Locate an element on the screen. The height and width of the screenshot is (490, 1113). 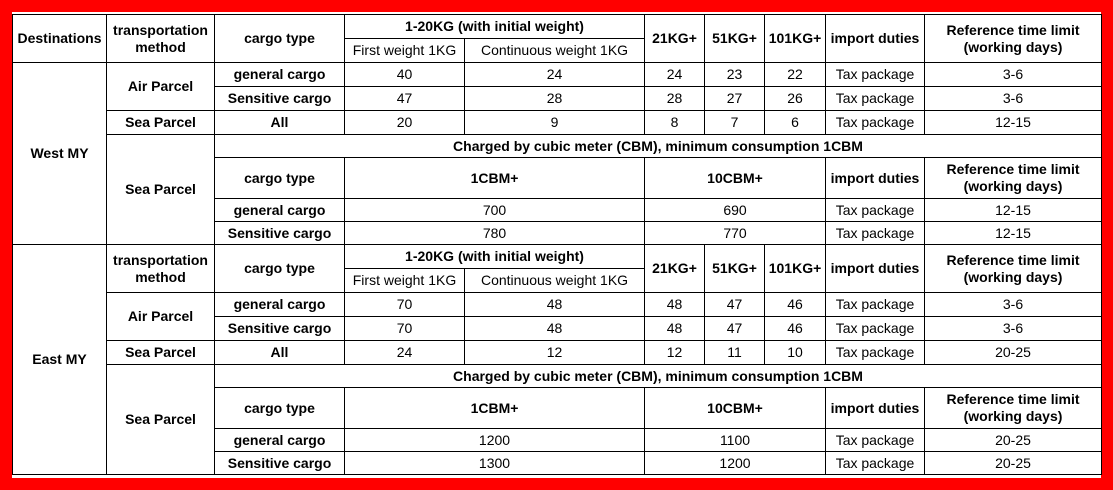
table-cell: 8 is located at coordinates (674, 122).